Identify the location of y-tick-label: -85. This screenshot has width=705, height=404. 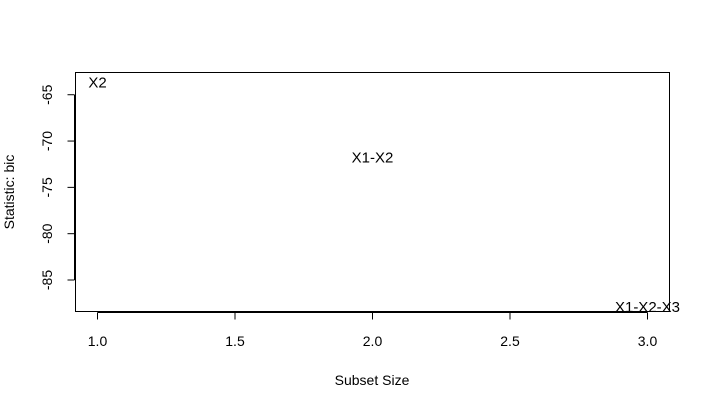
(47, 280).